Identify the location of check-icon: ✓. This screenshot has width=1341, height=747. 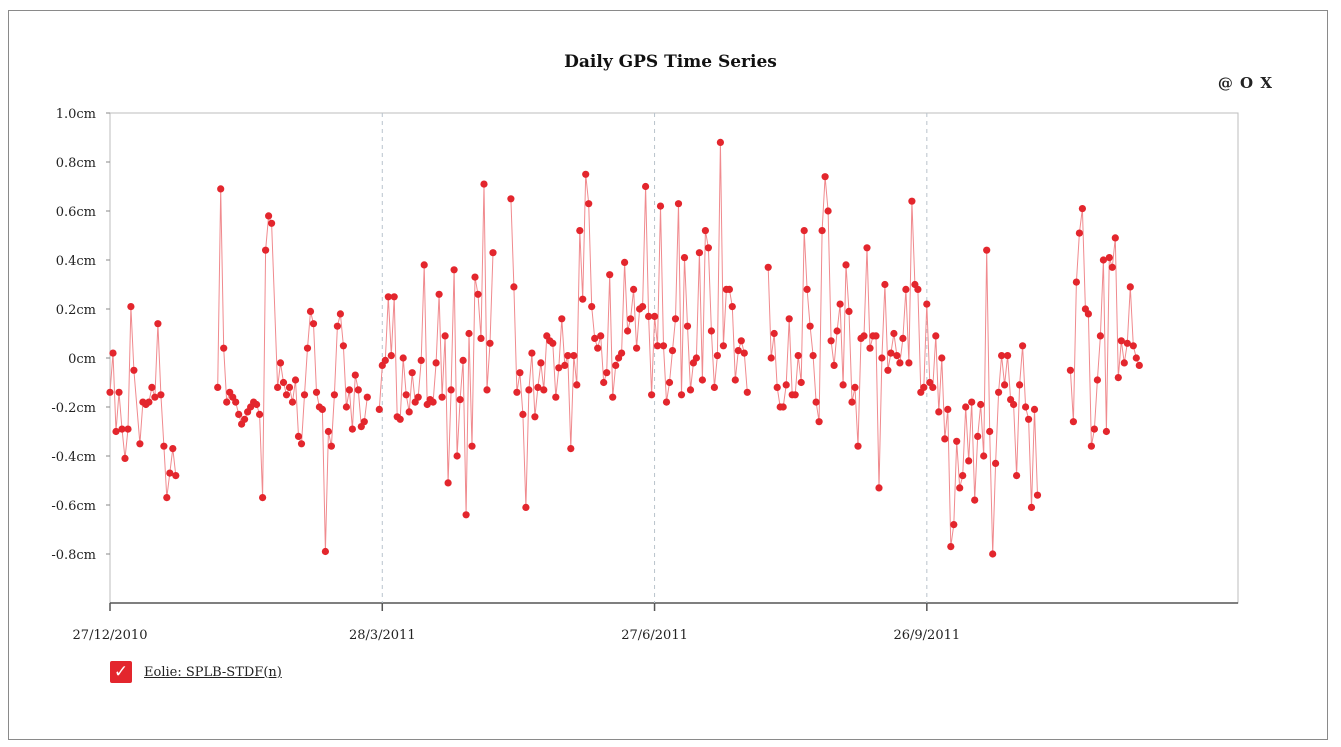
(121, 672).